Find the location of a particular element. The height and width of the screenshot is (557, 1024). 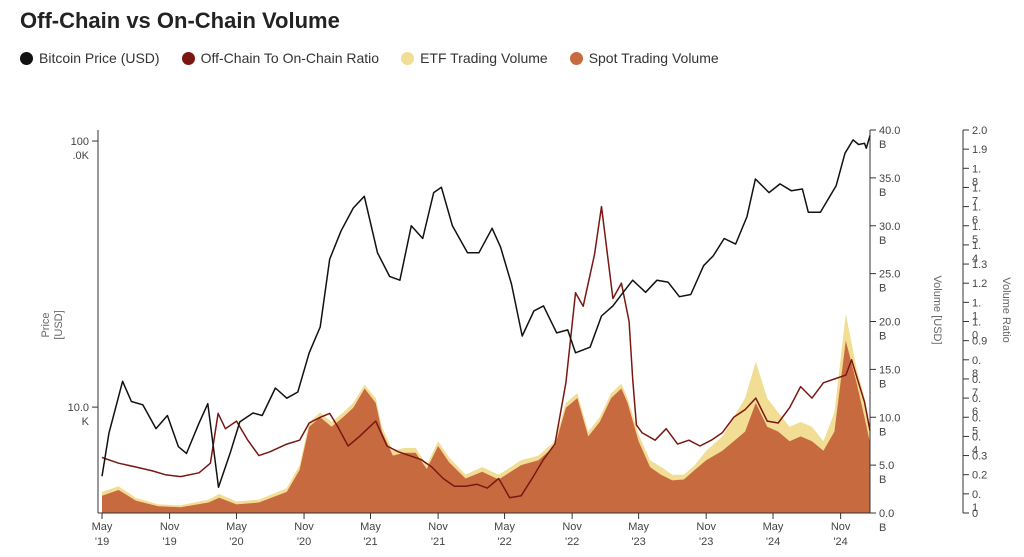

ratio-tick-label: 1.2 is located at coordinates (979, 284).